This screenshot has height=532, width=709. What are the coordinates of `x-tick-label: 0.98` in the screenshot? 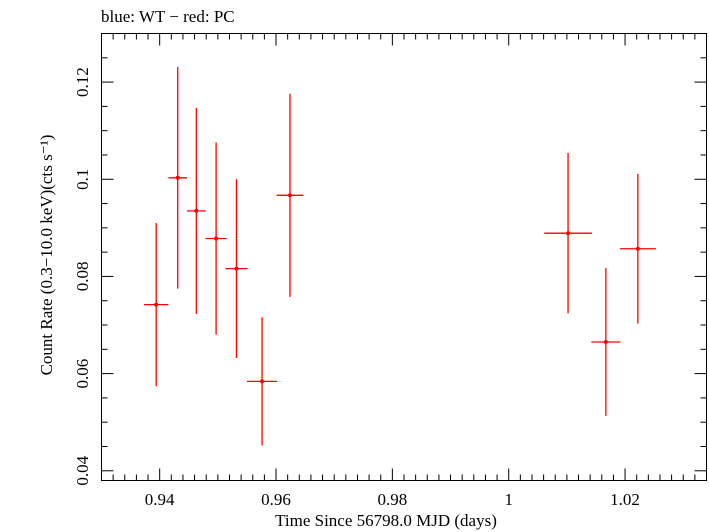 It's located at (392, 499).